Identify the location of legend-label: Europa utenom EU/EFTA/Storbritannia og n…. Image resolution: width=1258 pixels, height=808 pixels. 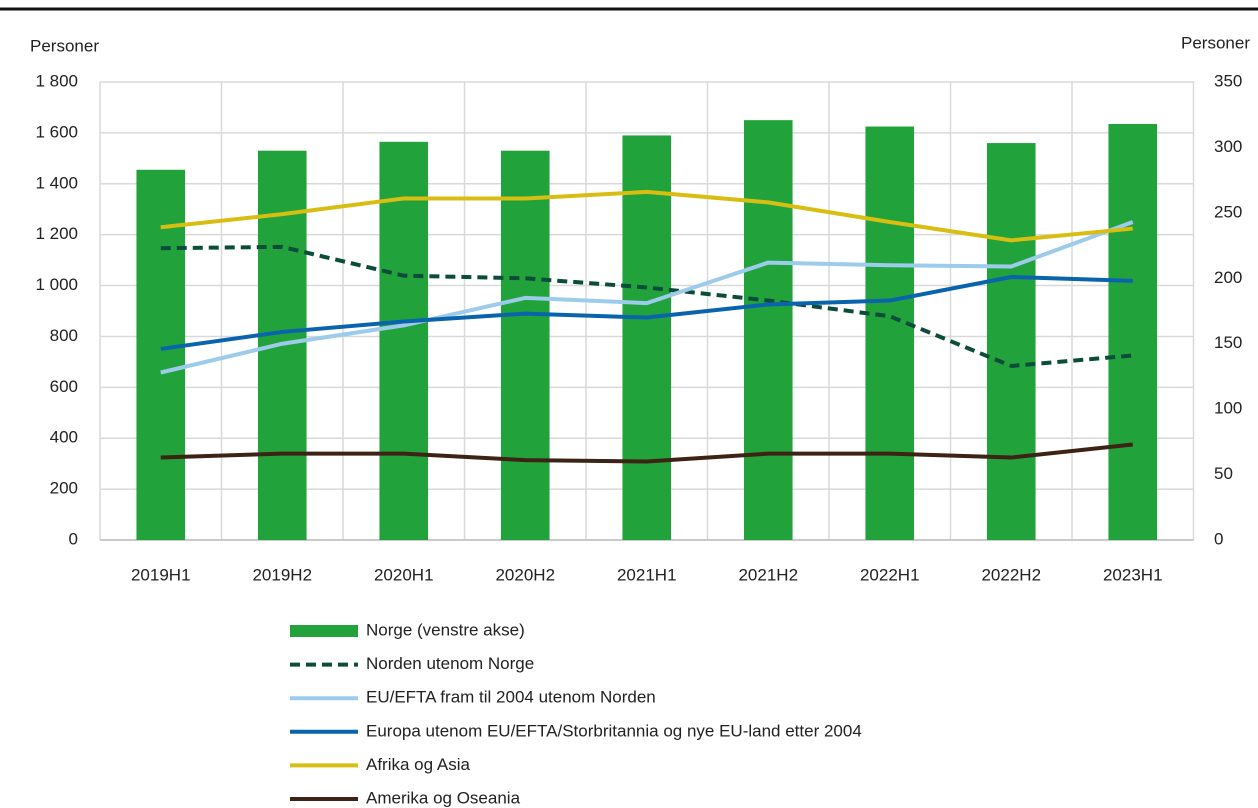
(614, 730).